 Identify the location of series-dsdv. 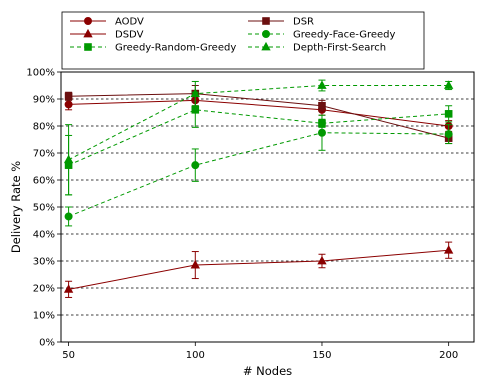
(258, 269).